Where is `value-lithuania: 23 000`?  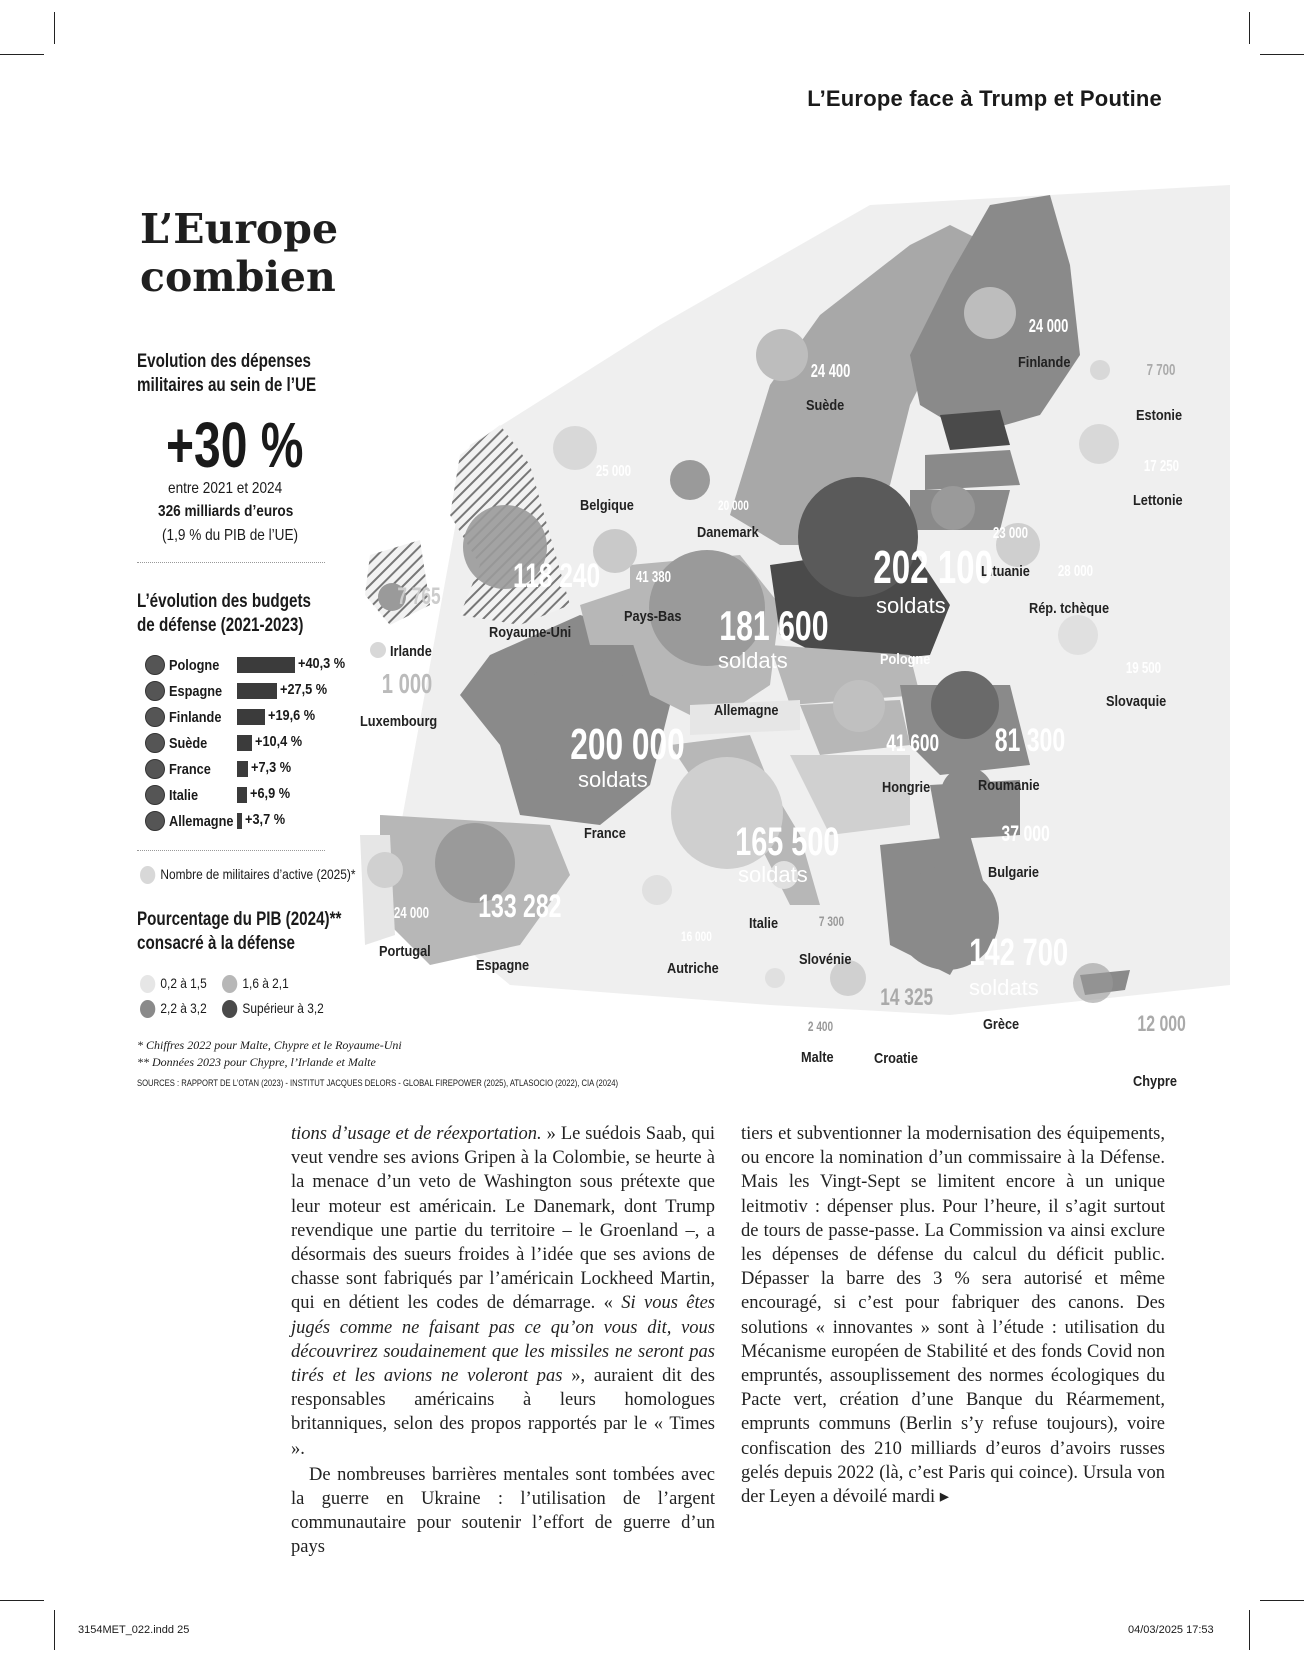 value-lithuania: 23 000 is located at coordinates (1010, 533).